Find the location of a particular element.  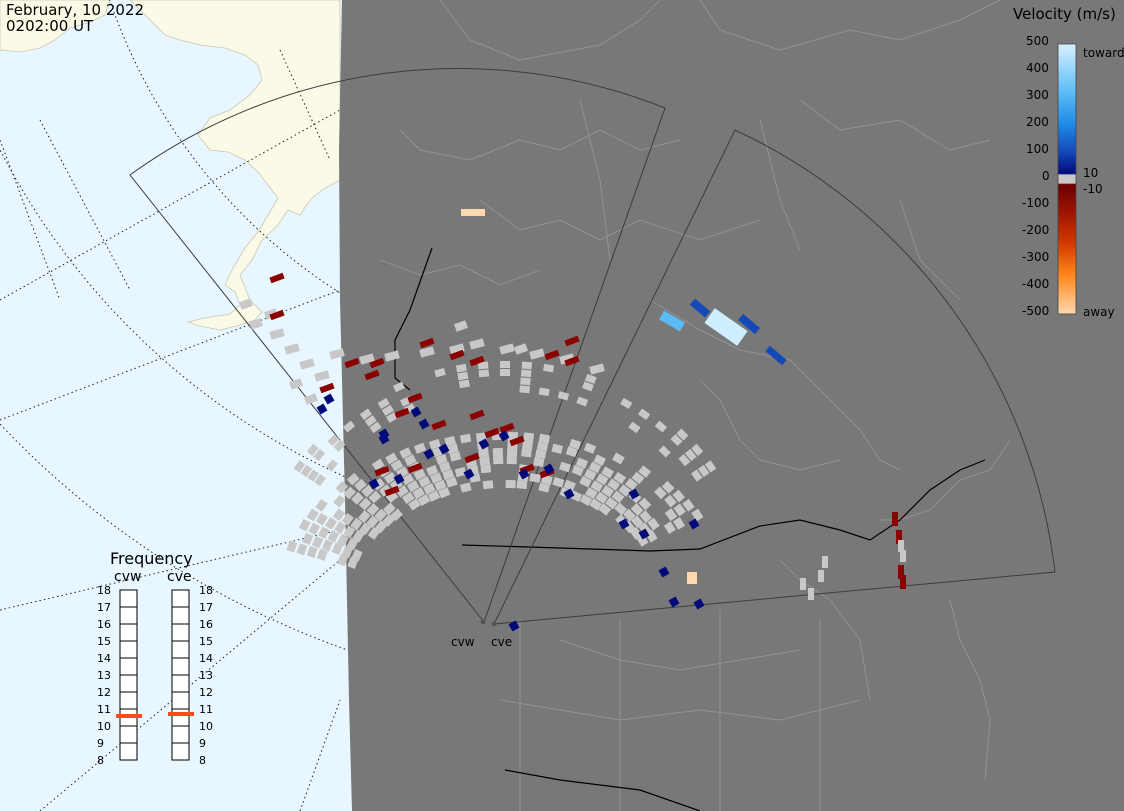

colorbar-small-positive: 10 is located at coordinates (1090, 173).